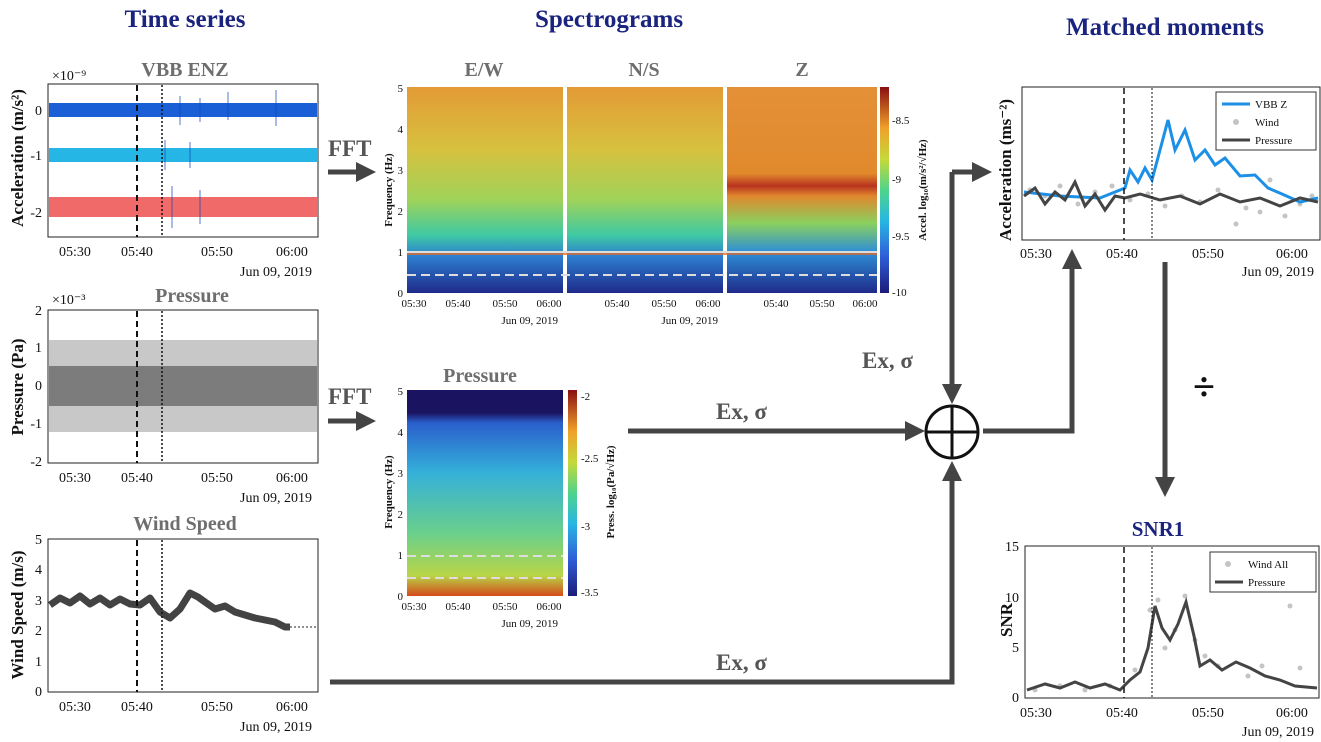 This screenshot has width=1321, height=742. Describe the element at coordinates (609, 19) in the screenshot. I see `header-spectrograms: Spectrograms` at that location.